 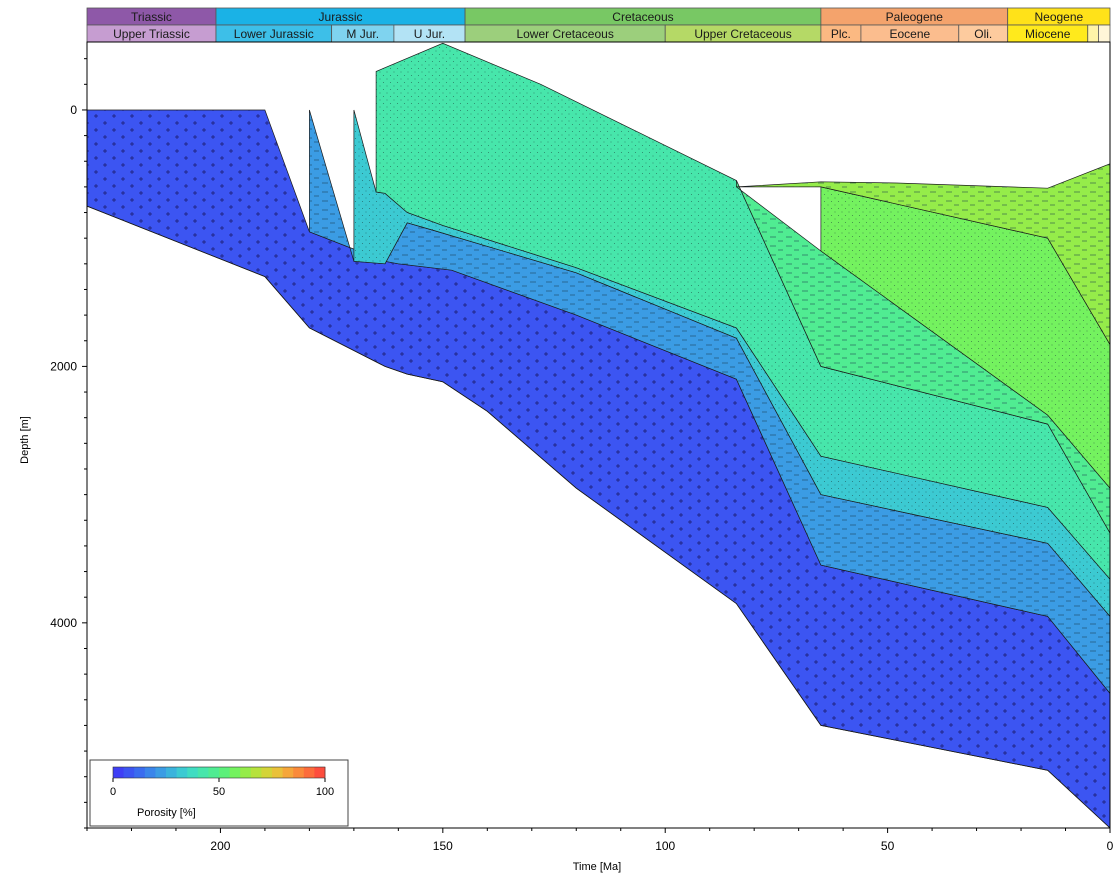 What do you see at coordinates (597, 867) in the screenshot?
I see `x-axis-title: Time [Ma]` at bounding box center [597, 867].